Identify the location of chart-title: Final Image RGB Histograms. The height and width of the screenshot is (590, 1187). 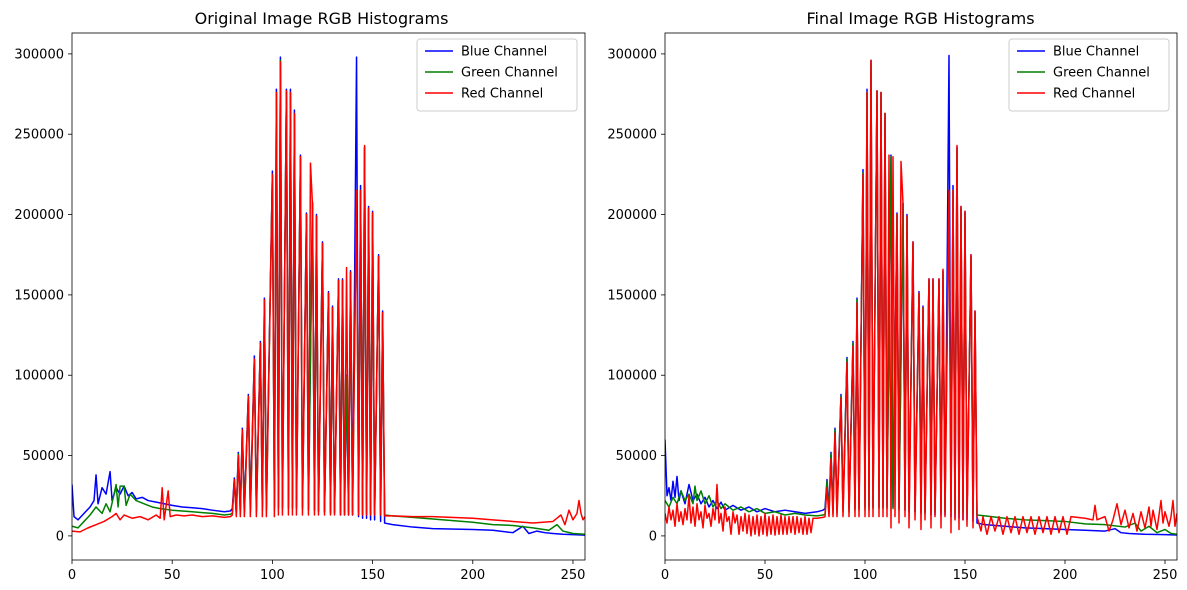
(920, 18).